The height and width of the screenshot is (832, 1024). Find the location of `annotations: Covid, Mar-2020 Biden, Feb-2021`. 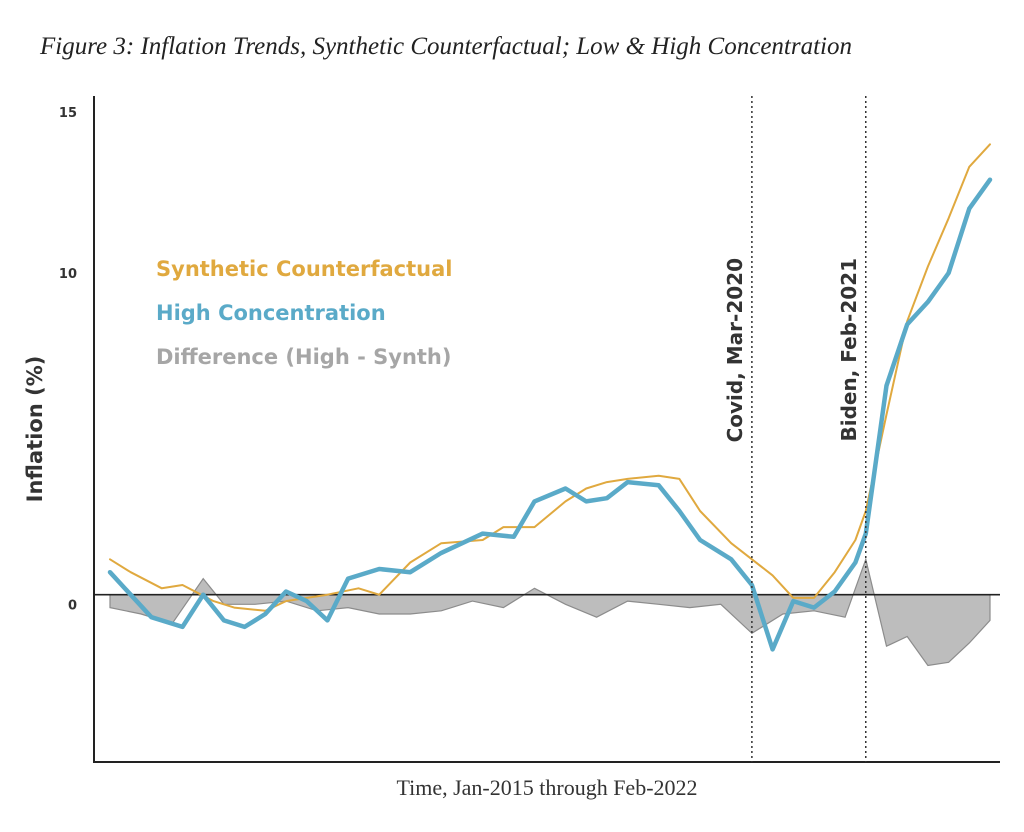

annotations: Covid, Mar-2020 Biden, Feb-2021 is located at coordinates (795, 429).